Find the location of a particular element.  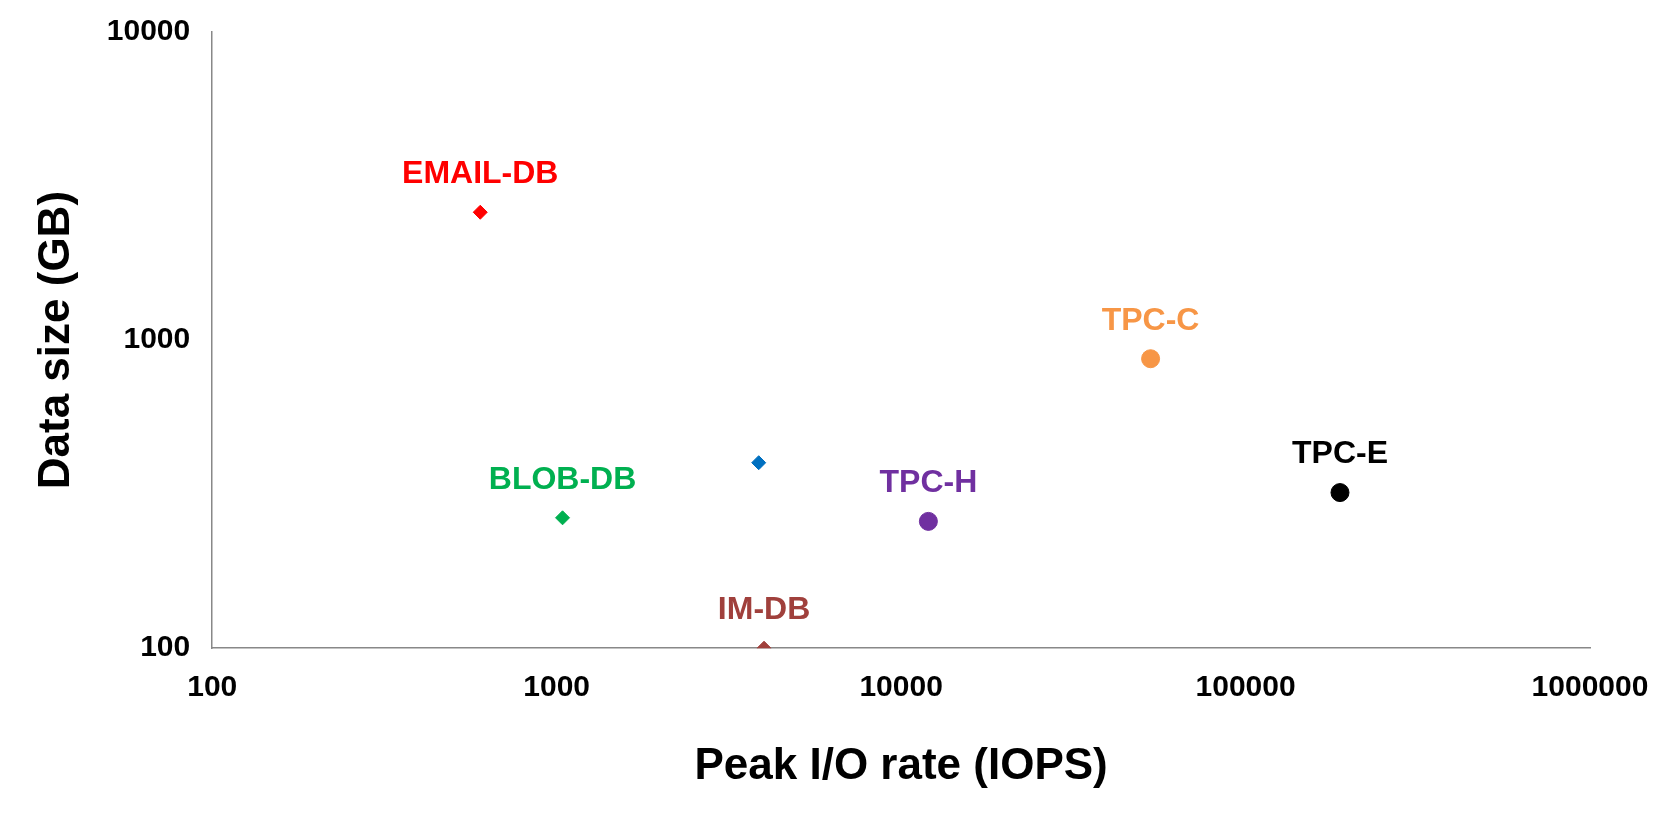

y-tick-label: 1000 is located at coordinates (157, 338).